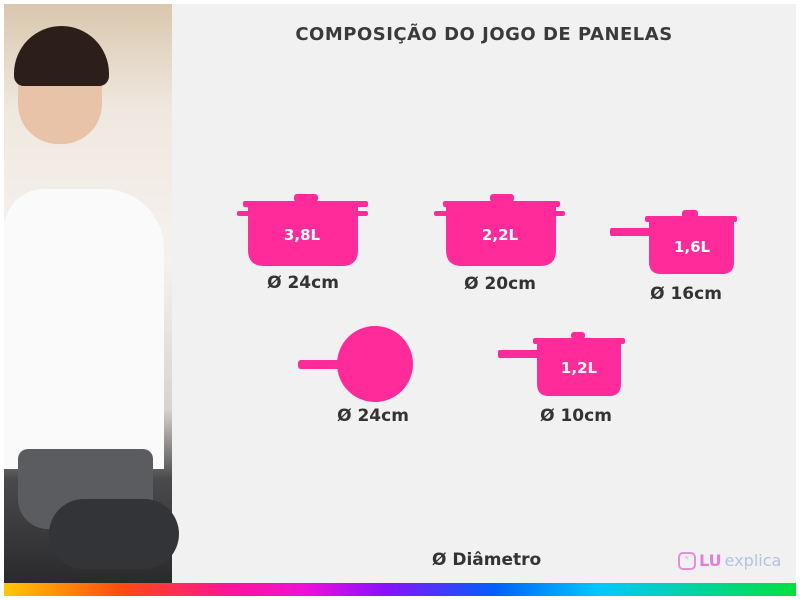 The height and width of the screenshot is (600, 800). Describe the element at coordinates (753, 560) in the screenshot. I see `logo-explica: explica` at that location.